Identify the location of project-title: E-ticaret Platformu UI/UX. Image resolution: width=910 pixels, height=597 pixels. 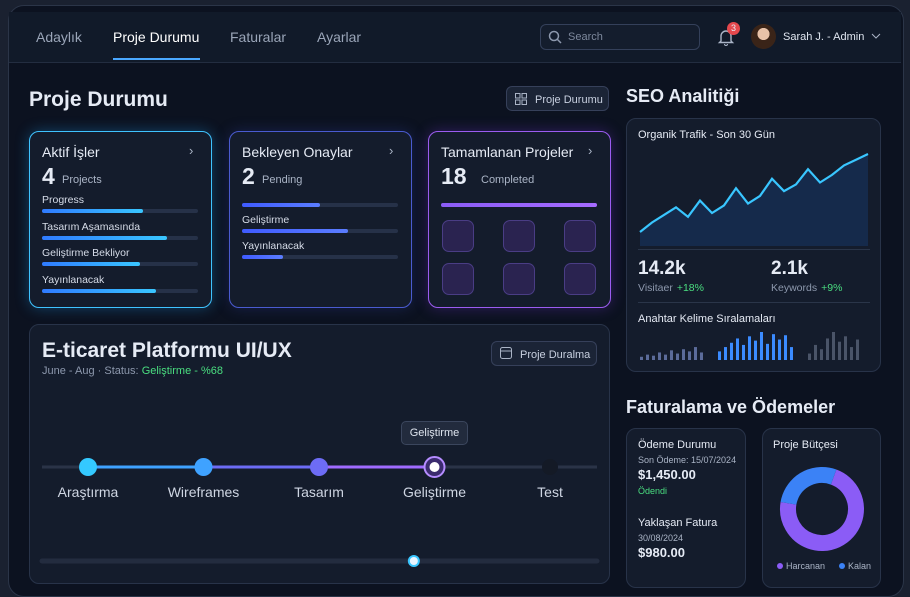
(167, 350).